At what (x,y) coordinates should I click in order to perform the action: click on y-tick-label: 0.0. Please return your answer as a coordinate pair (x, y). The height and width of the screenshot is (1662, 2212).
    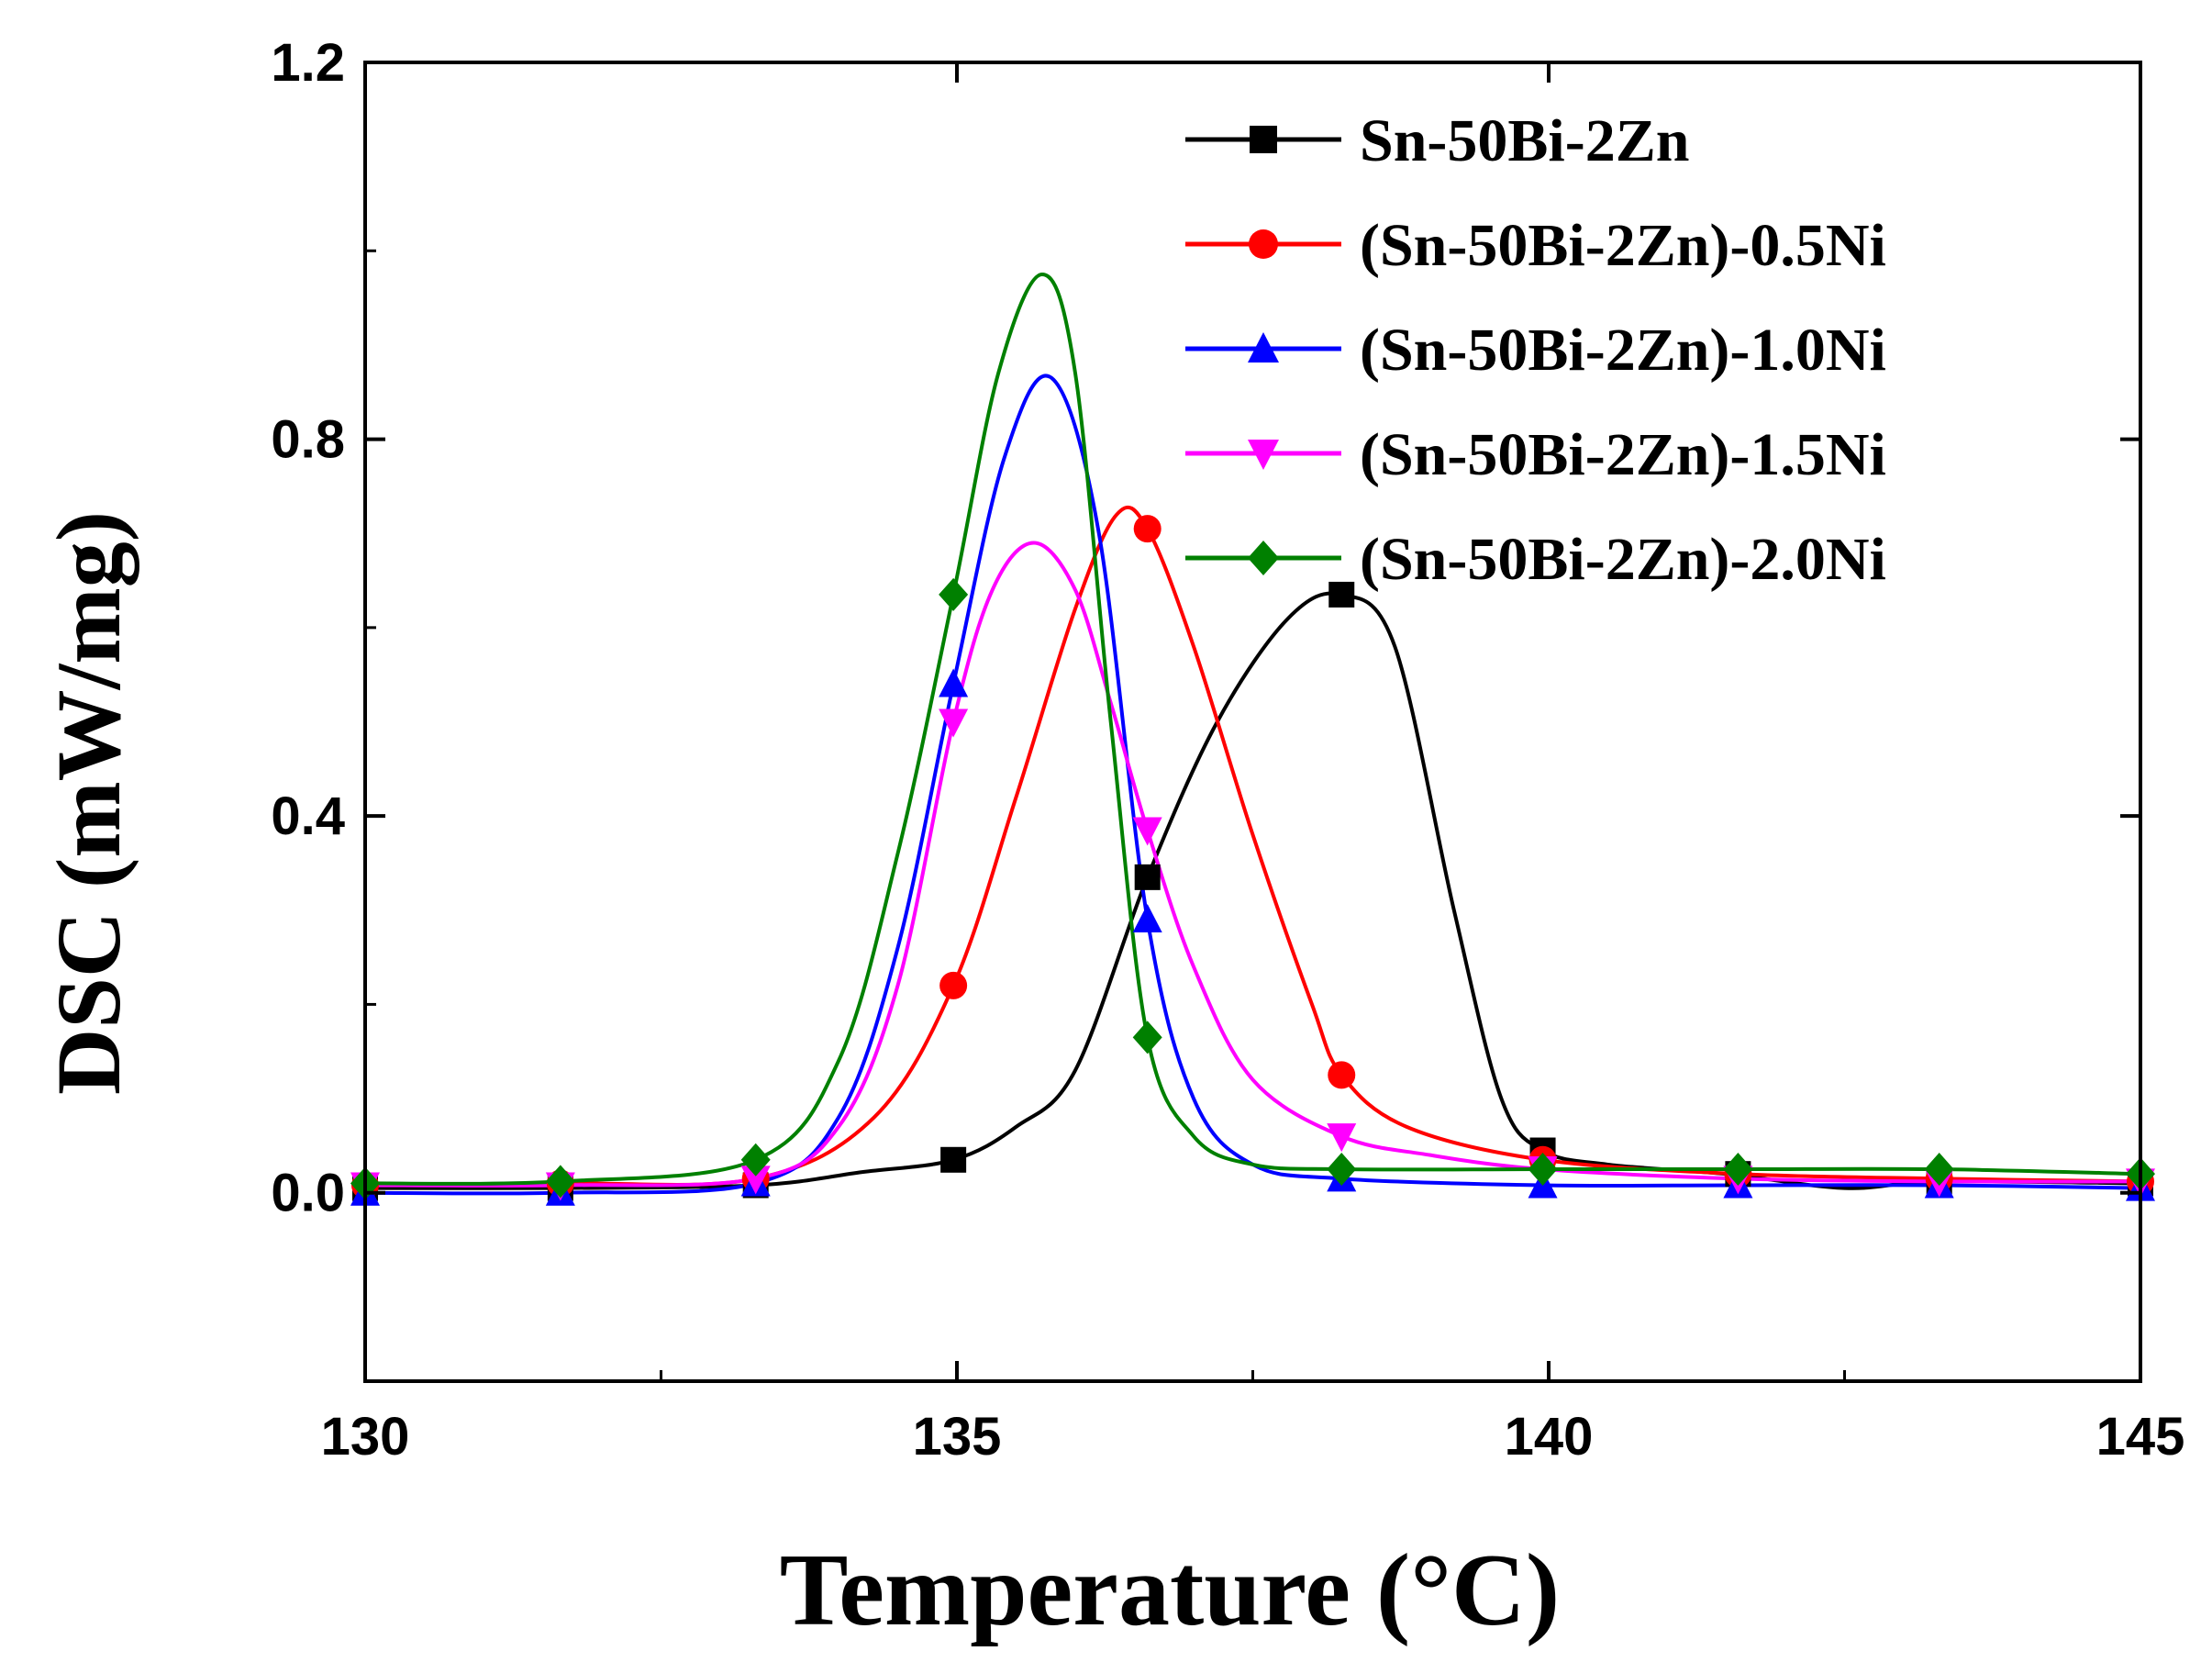
    Looking at the image, I should click on (308, 1193).